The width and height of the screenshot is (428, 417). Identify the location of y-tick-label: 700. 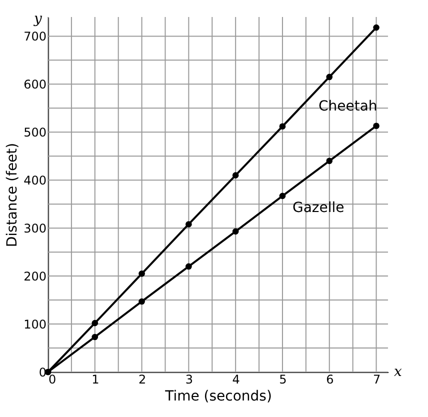
(35, 37).